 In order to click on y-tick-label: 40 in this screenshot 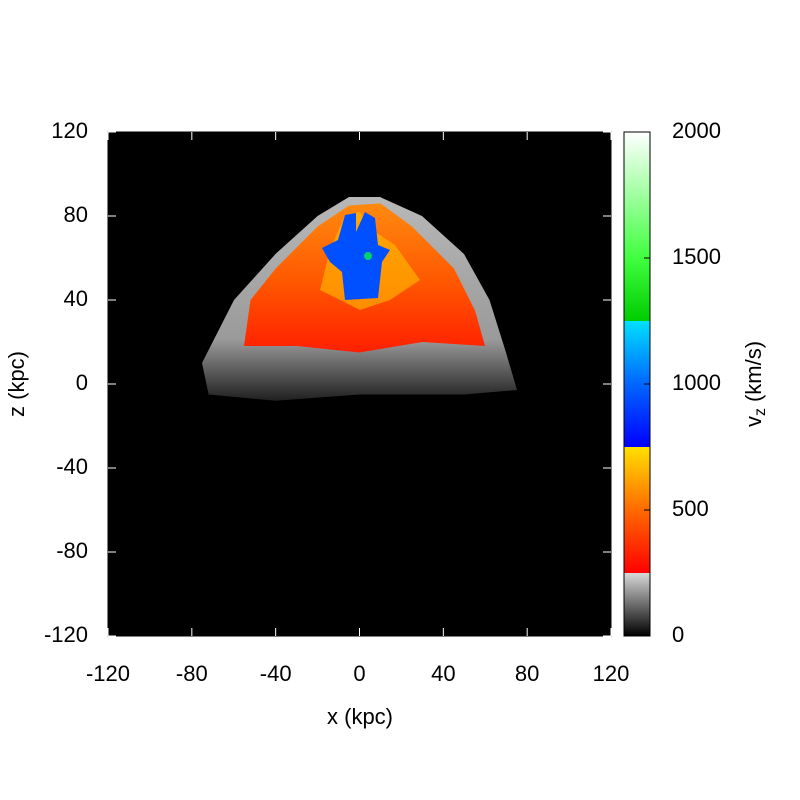, I will do `click(76, 298)`.